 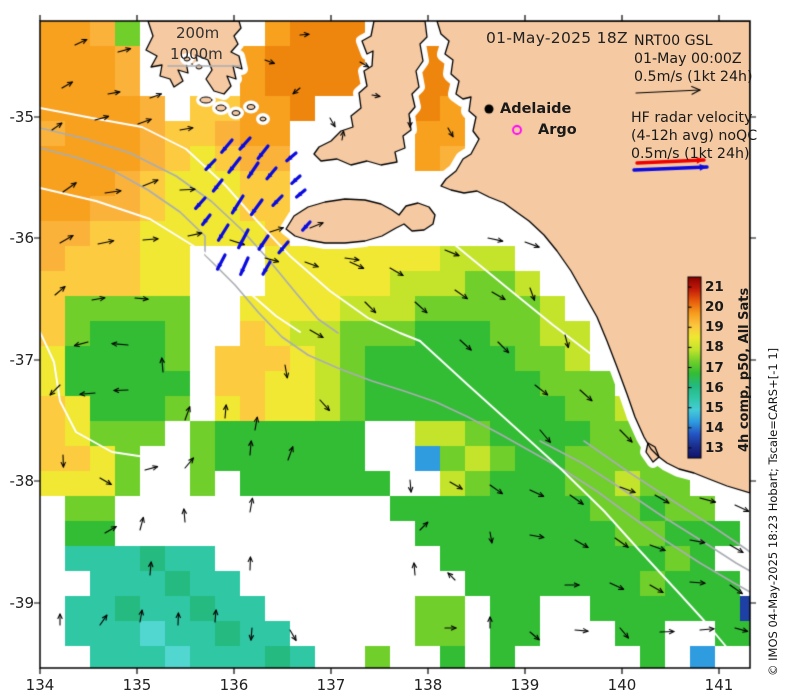 What do you see at coordinates (428, 685) in the screenshot?
I see `x-tick-label: 138` at bounding box center [428, 685].